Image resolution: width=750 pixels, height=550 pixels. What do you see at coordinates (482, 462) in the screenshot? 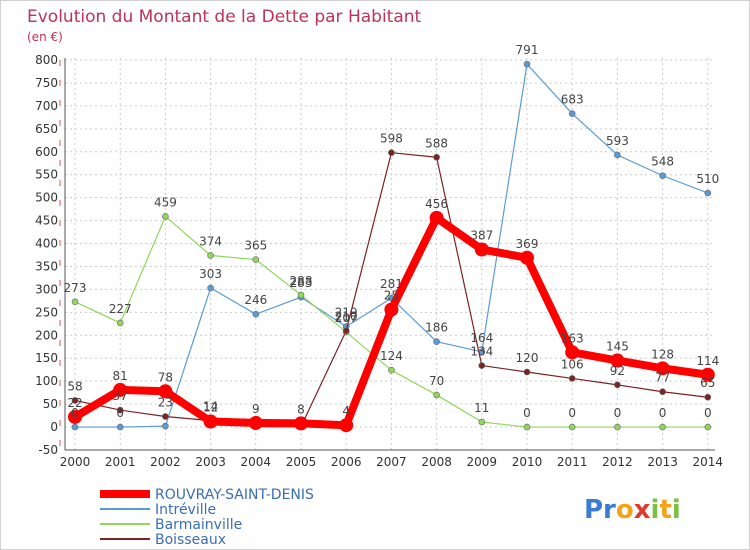
I see `x-tick-label: 2009` at bounding box center [482, 462].